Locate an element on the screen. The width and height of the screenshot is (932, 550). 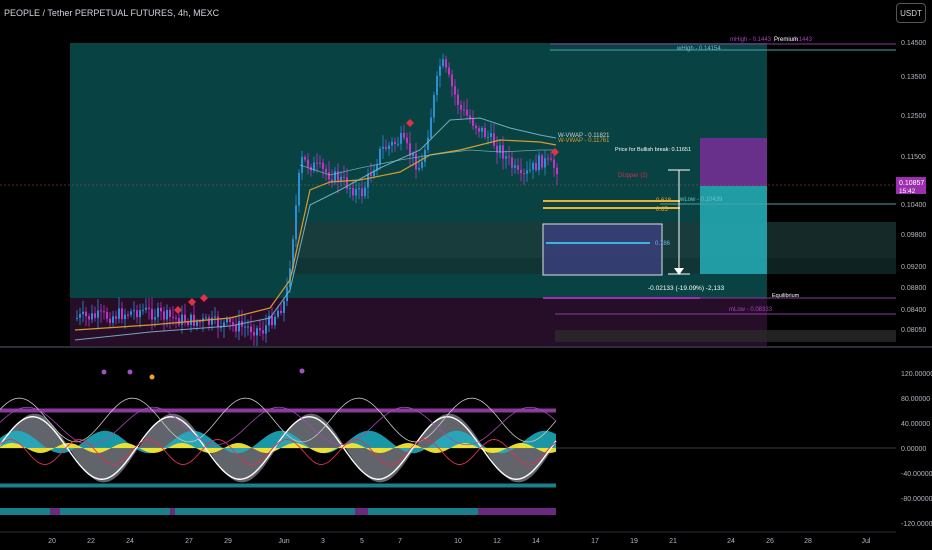
gray-zone is located at coordinates (725, 336).